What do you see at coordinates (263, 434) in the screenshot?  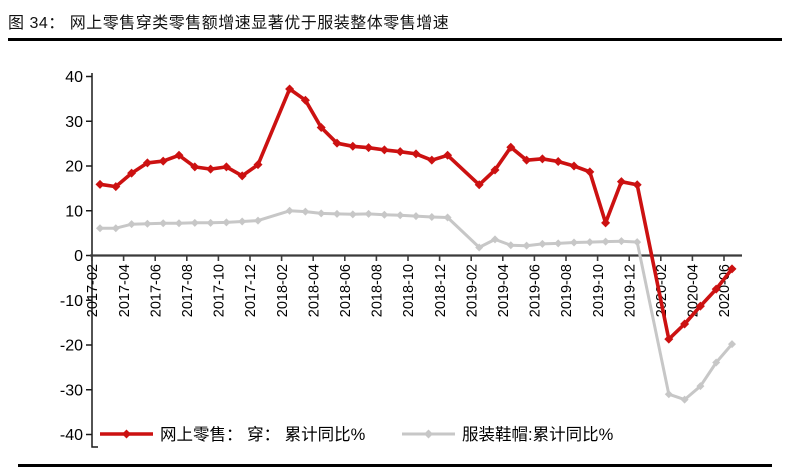 I see `legend-label: 网上零售： 穿： 累计同比%` at bounding box center [263, 434].